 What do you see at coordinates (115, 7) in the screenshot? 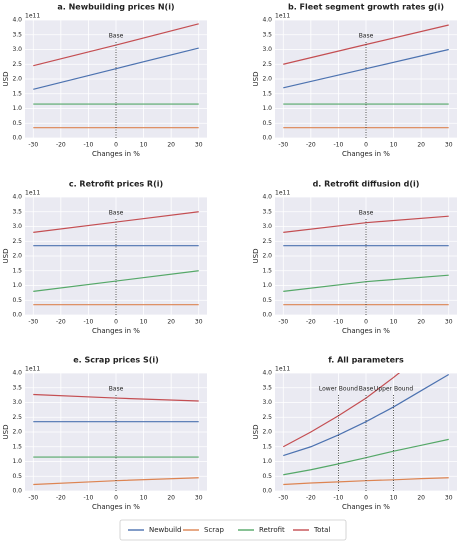
I see `chart-title: a. Newbuilding prices N(i)` at bounding box center [115, 7].